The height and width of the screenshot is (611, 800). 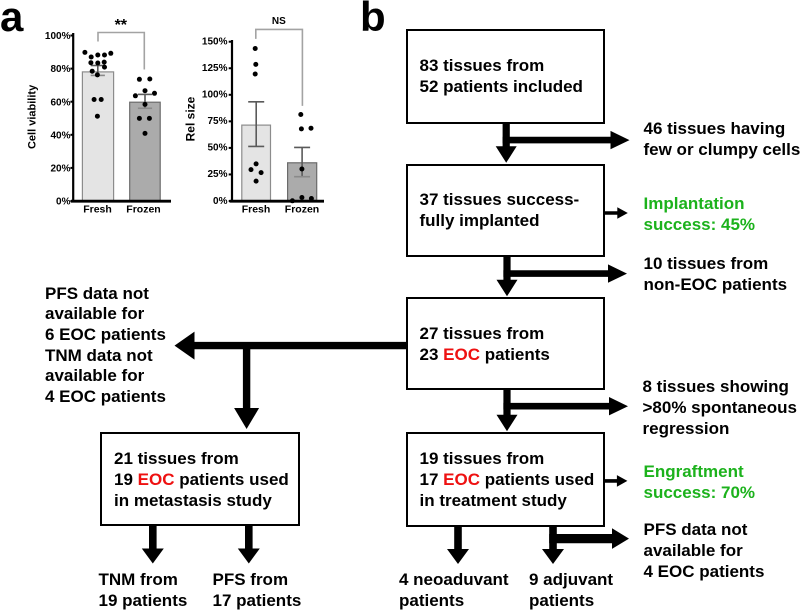 I want to click on svg-text: 75%, so click(x=217, y=121).